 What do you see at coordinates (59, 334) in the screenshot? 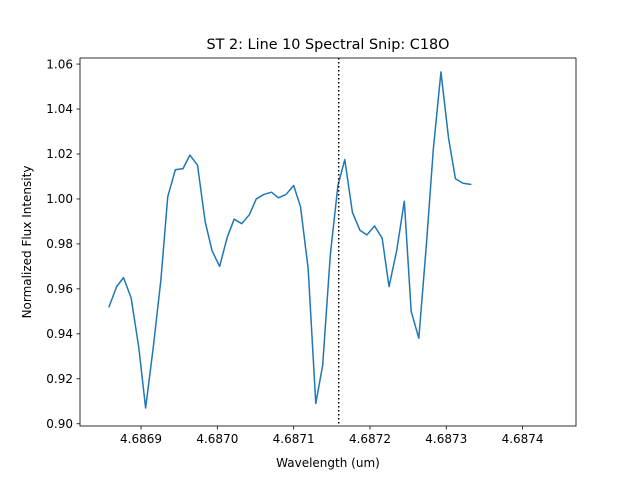
I see `y-tick-label: 0.94` at bounding box center [59, 334].